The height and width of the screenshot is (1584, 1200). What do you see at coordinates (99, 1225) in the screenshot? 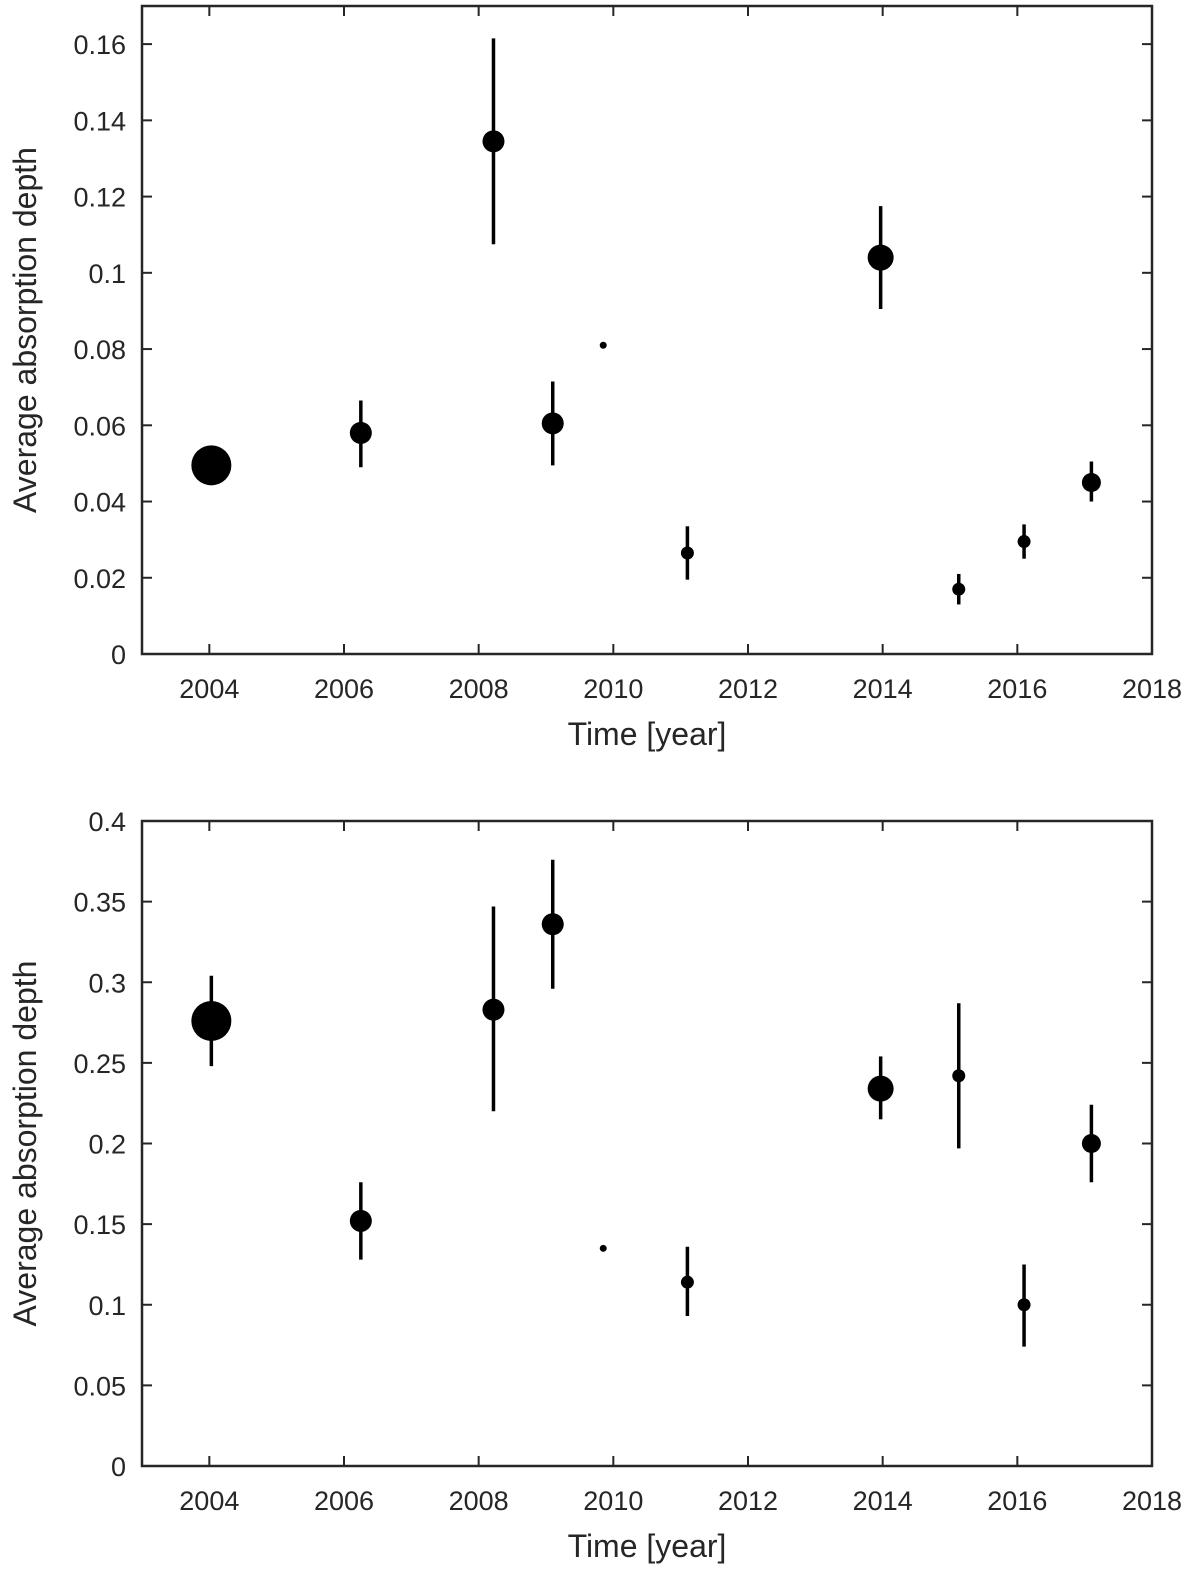
I see `y-tick-label: 0.15` at bounding box center [99, 1225].